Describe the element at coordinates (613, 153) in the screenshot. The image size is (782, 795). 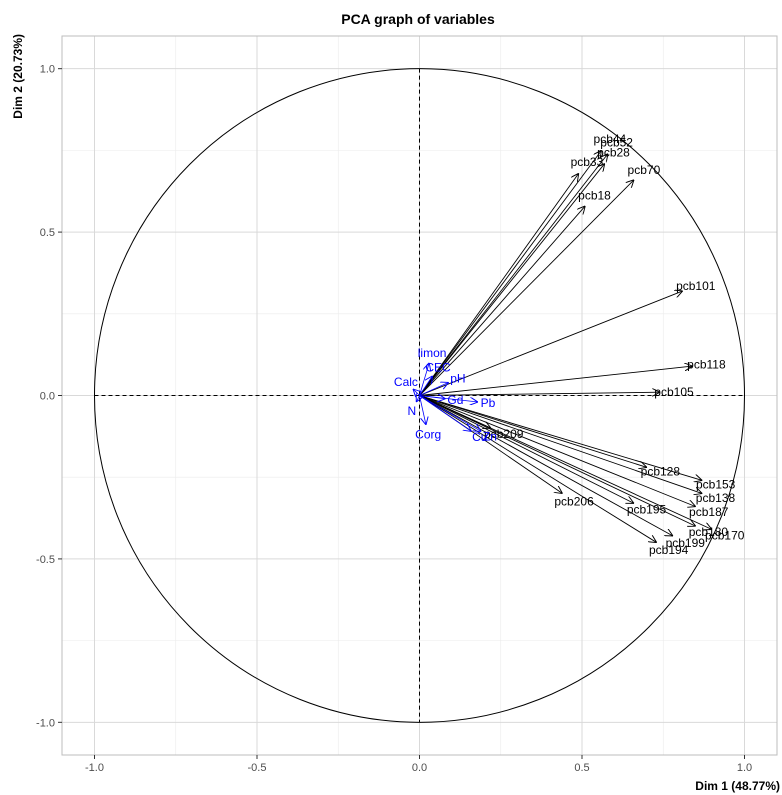
I see `variable-label-pcb28: pcb28` at that location.